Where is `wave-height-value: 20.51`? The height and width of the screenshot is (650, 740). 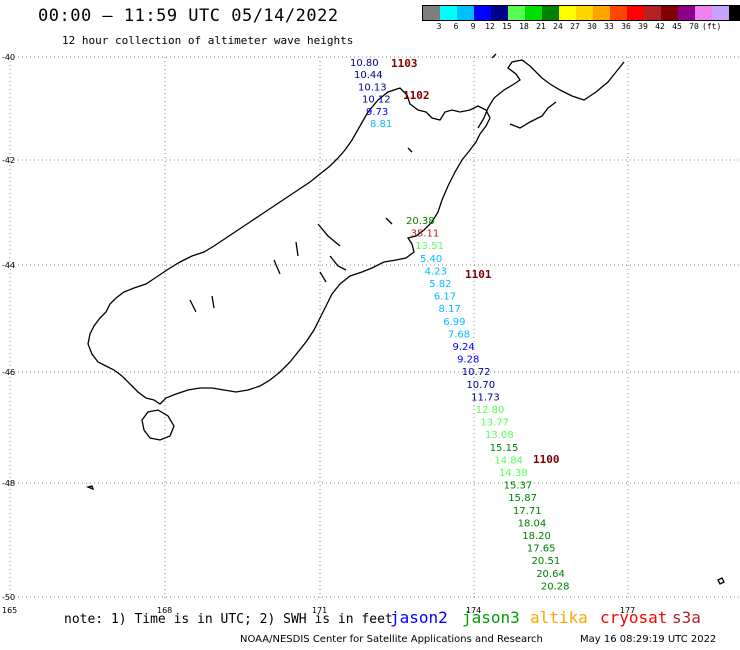
wave-height-value: 20.51 is located at coordinates (546, 561).